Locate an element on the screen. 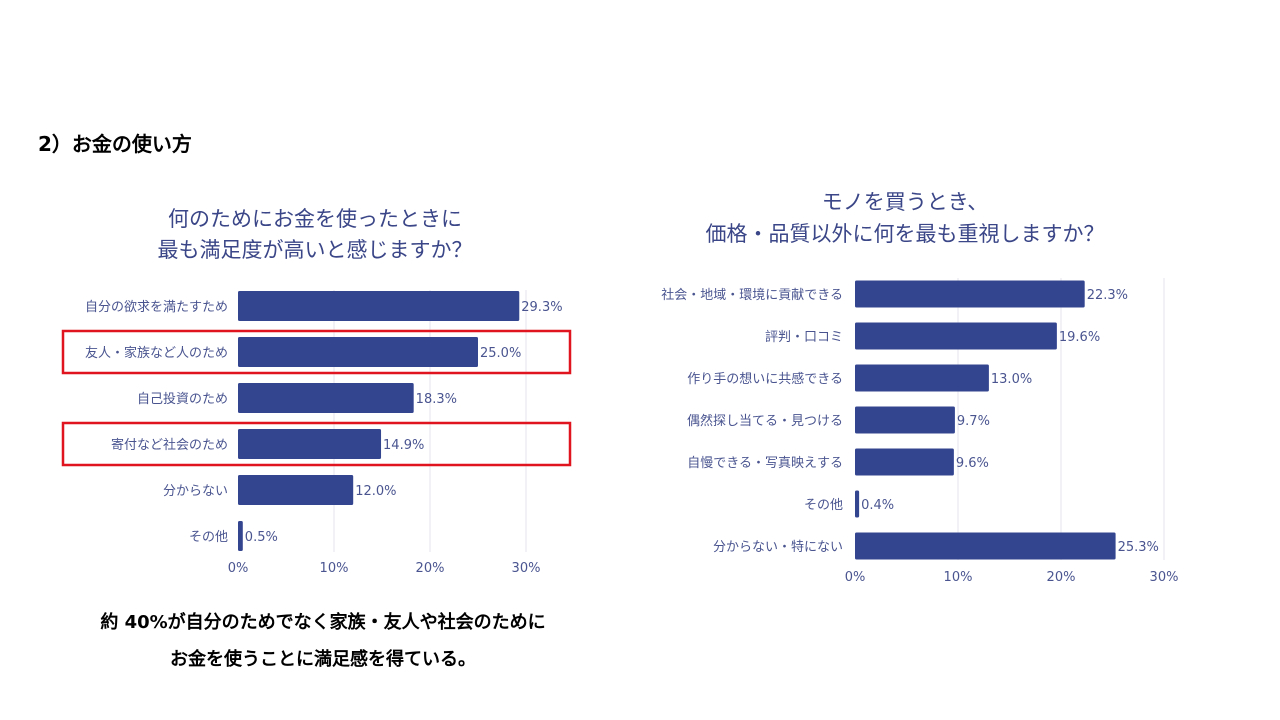 The image size is (1280, 720). category-label: 作り手の想いに共感できる is located at coordinates (765, 379).